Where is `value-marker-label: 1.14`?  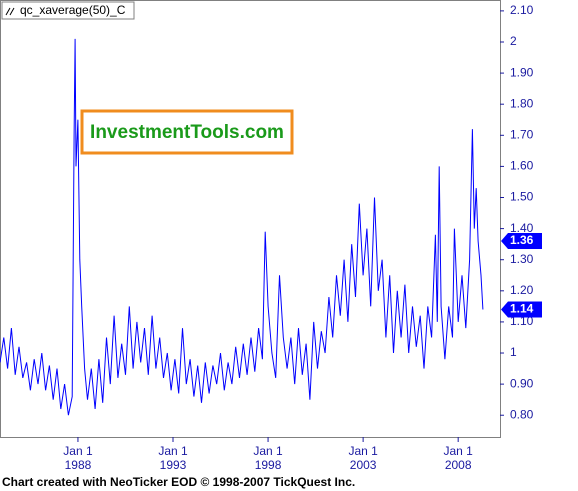 value-marker-label: 1.14 is located at coordinates (522, 309).